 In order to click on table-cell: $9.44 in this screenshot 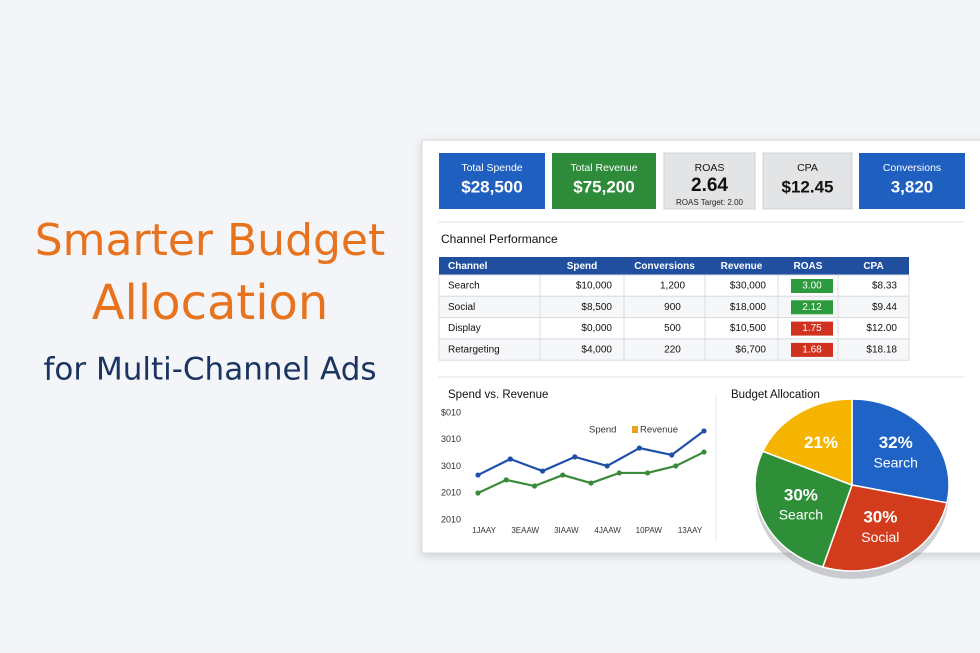, I will do `click(884, 307)`.